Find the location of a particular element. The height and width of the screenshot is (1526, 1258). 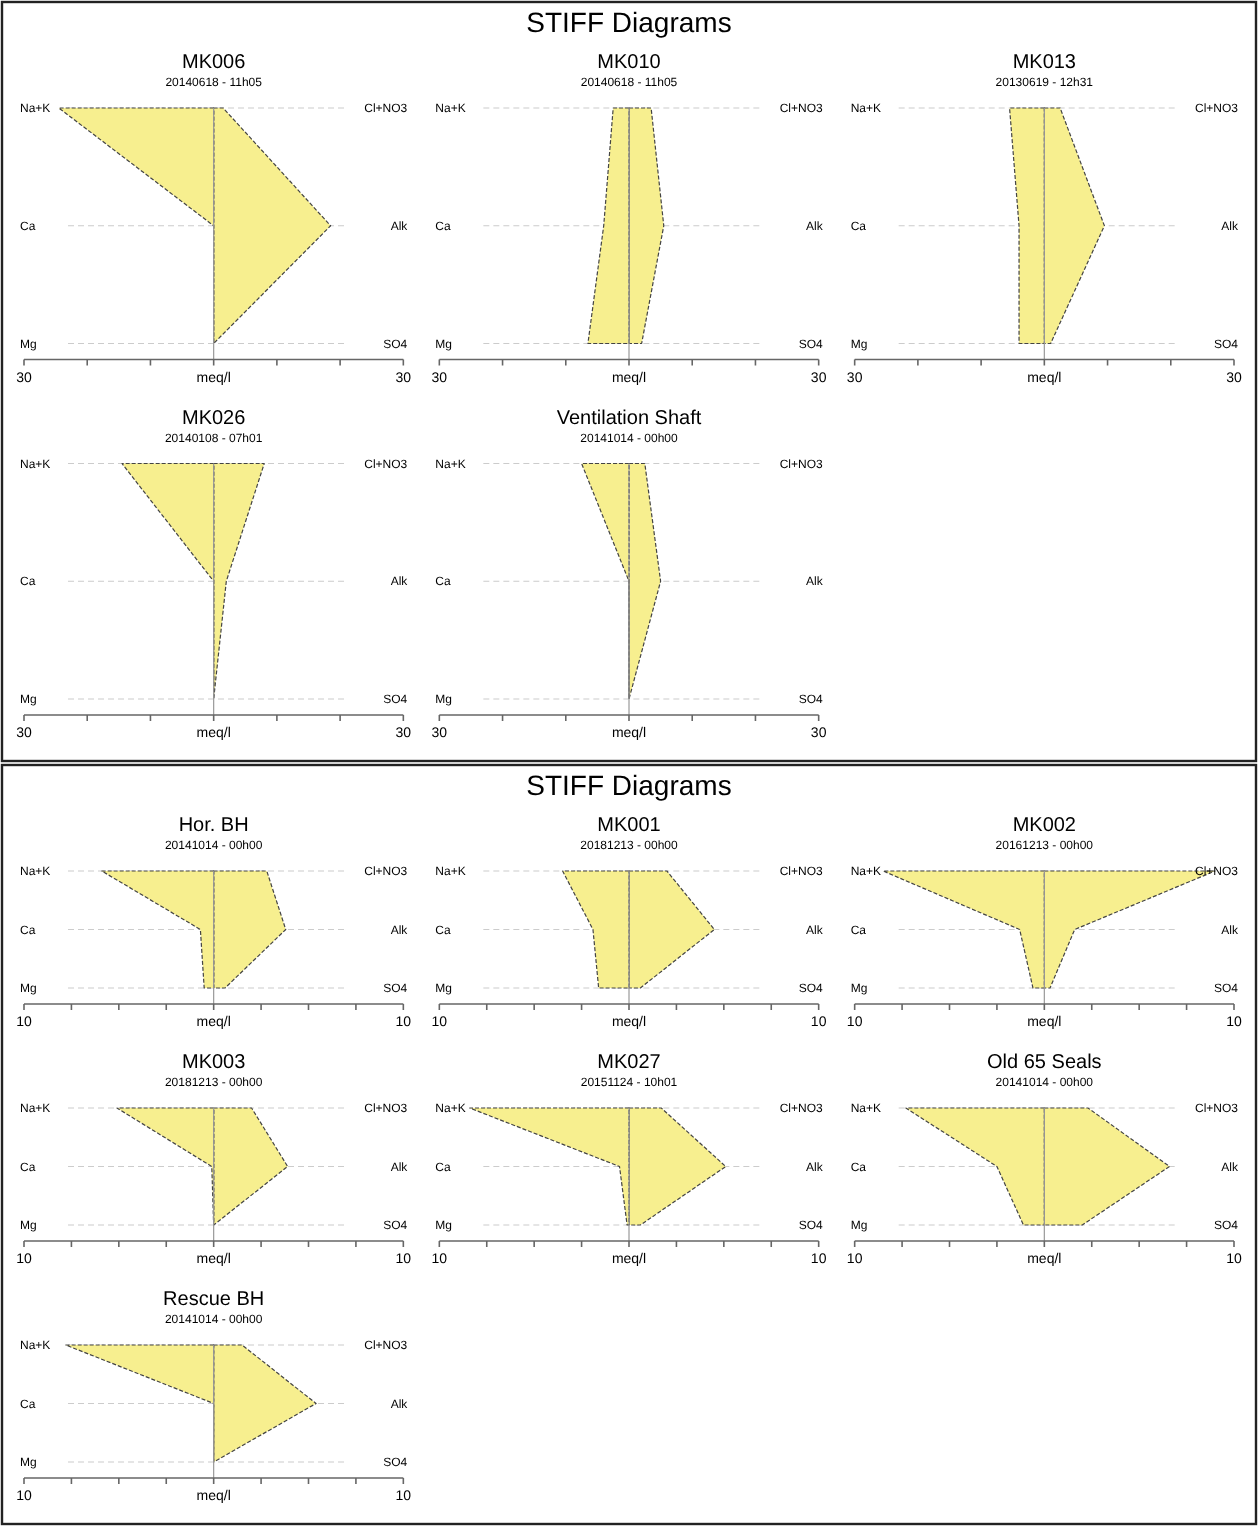

chart-title: MK003 is located at coordinates (214, 1063).